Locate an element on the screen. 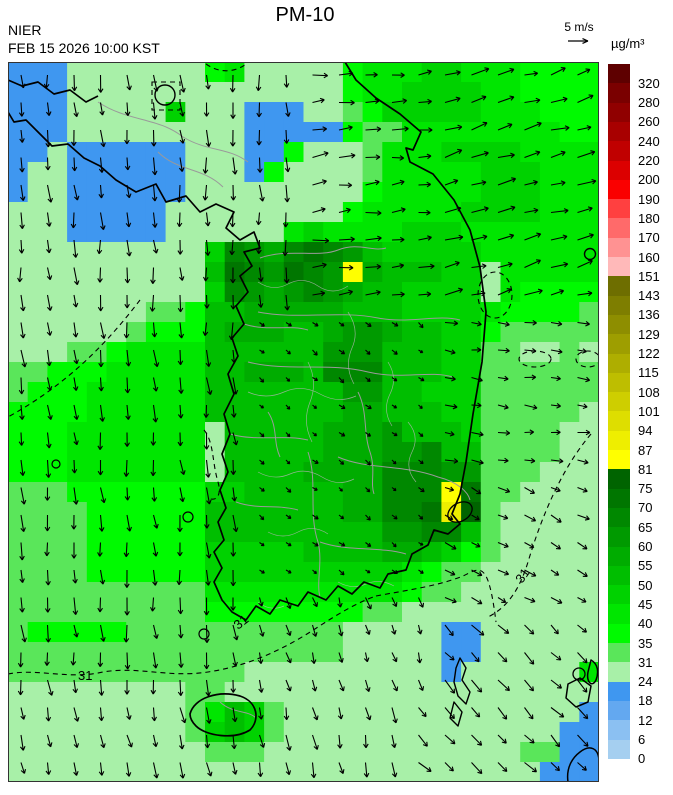 Image resolution: width=673 pixels, height=795 pixels. colorbar-tick-label: 160 is located at coordinates (649, 257).